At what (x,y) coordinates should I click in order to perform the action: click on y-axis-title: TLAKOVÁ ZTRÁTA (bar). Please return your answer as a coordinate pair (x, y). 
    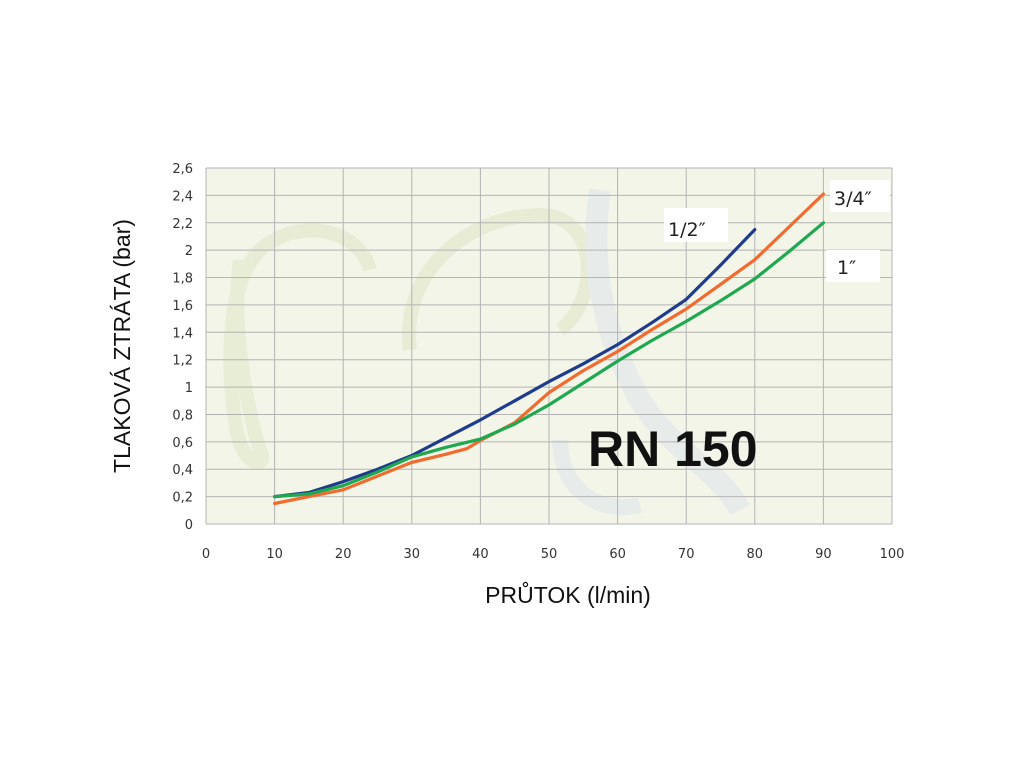
    Looking at the image, I should click on (122, 346).